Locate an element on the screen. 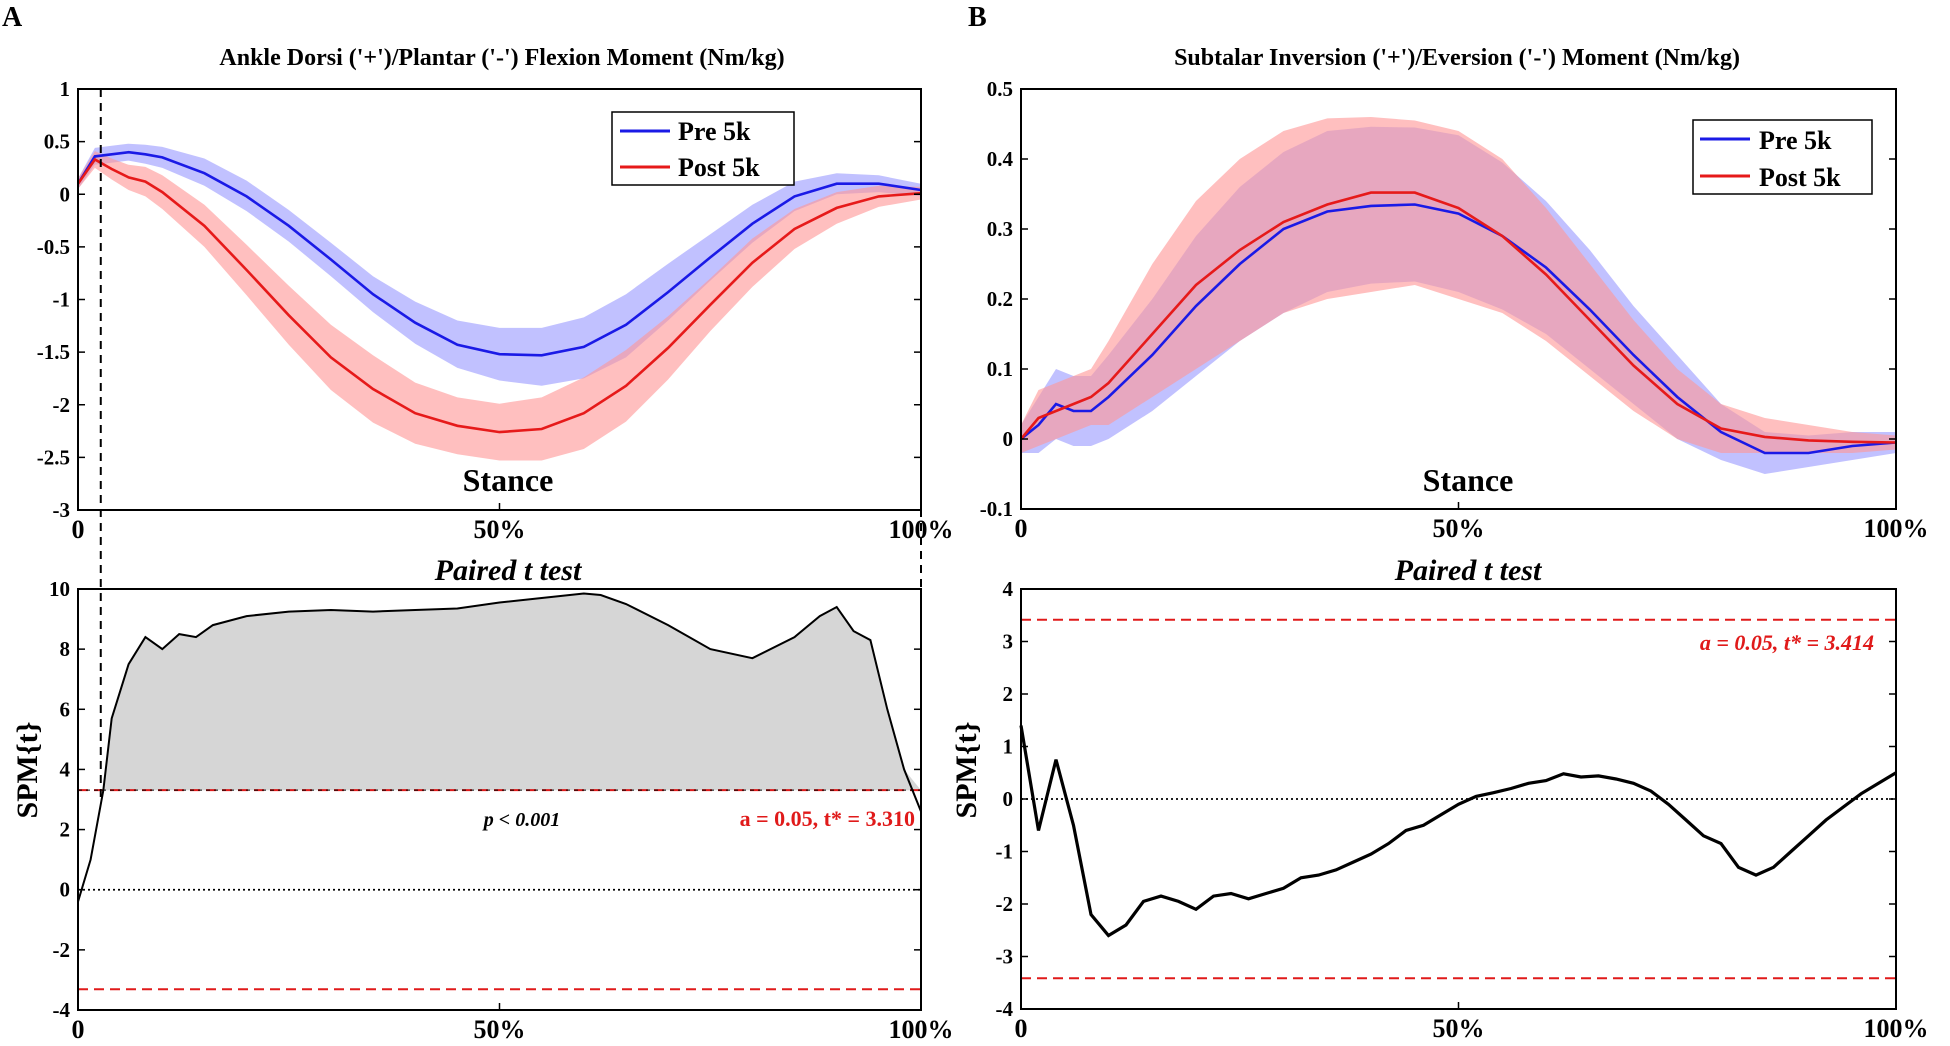  subtalar-spm-y-tick-label: 4 is located at coordinates (1008, 589).